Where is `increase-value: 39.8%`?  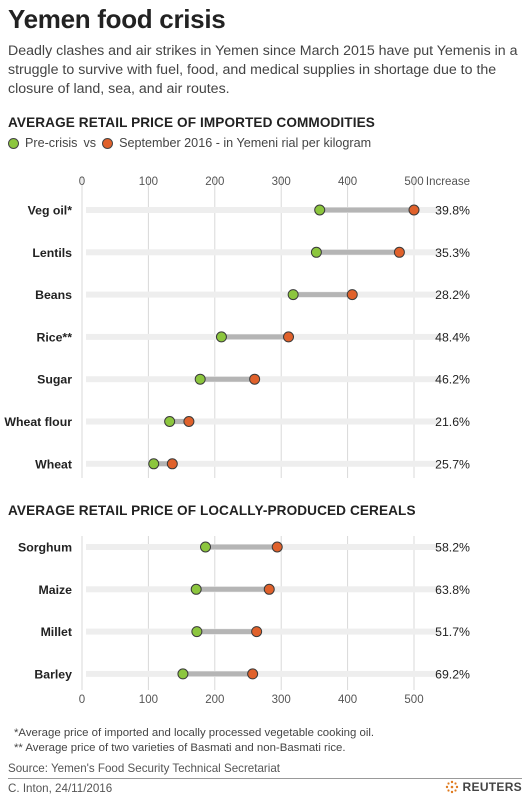
increase-value: 39.8% is located at coordinates (452, 211).